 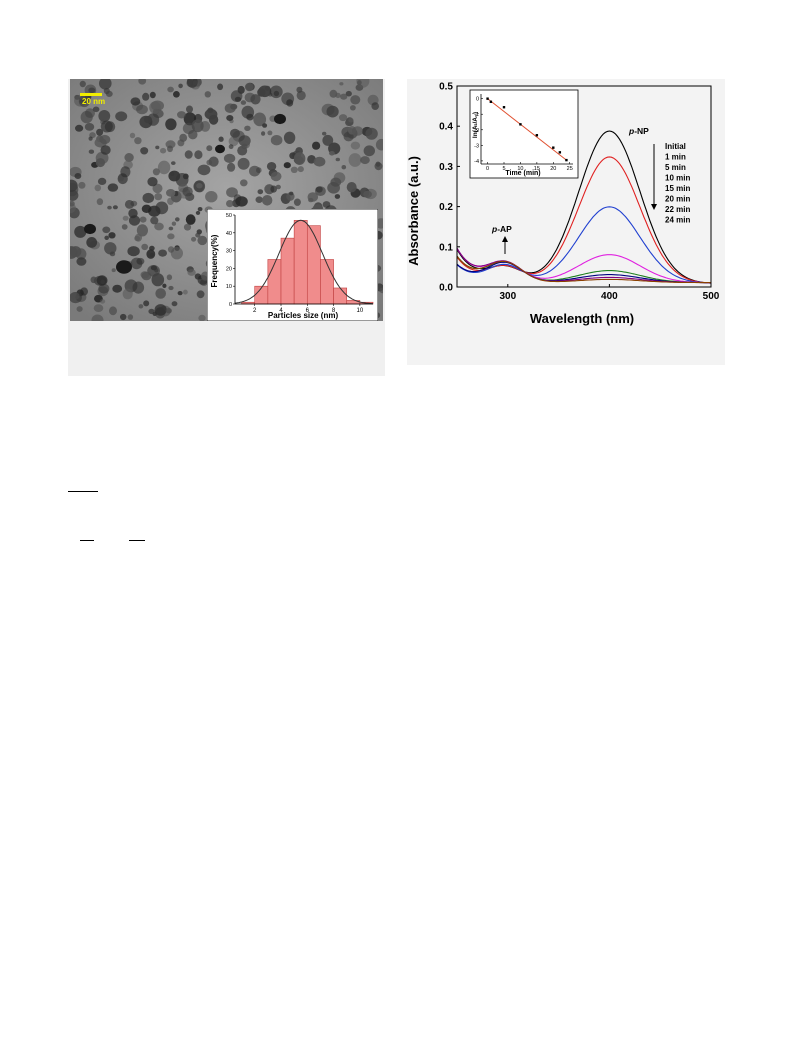 What do you see at coordinates (87, 540) in the screenshot?
I see `separator-line` at bounding box center [87, 540].